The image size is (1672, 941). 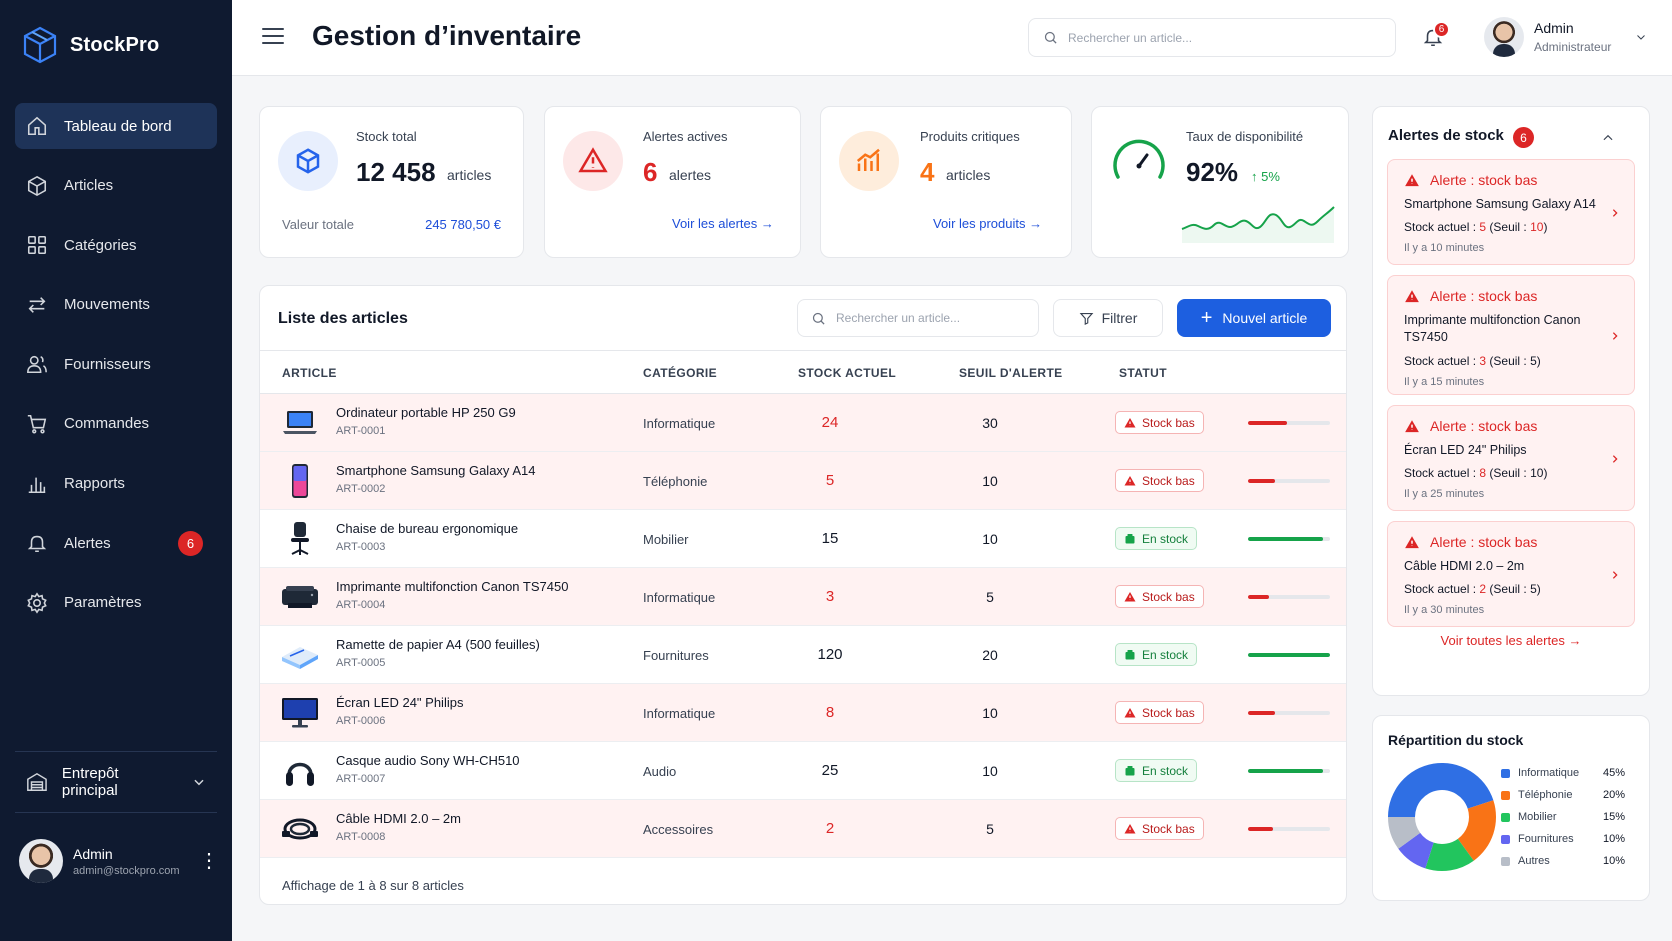 I want to click on new-article-button: + Nouvel article, so click(x=1254, y=318).